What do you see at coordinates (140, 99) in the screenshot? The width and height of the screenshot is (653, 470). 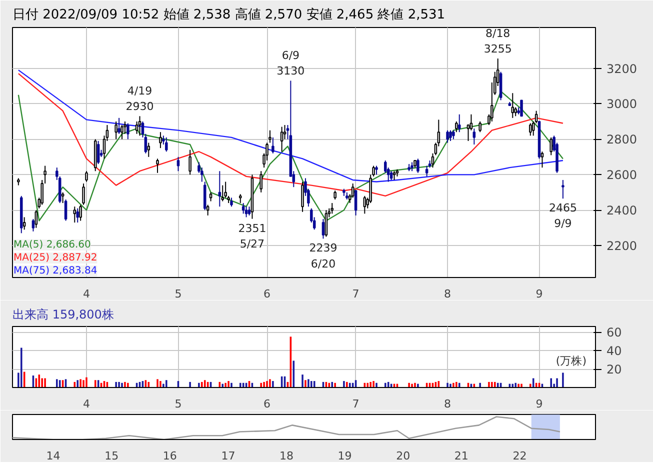 I see `annotation: 4/19 2930` at bounding box center [140, 99].